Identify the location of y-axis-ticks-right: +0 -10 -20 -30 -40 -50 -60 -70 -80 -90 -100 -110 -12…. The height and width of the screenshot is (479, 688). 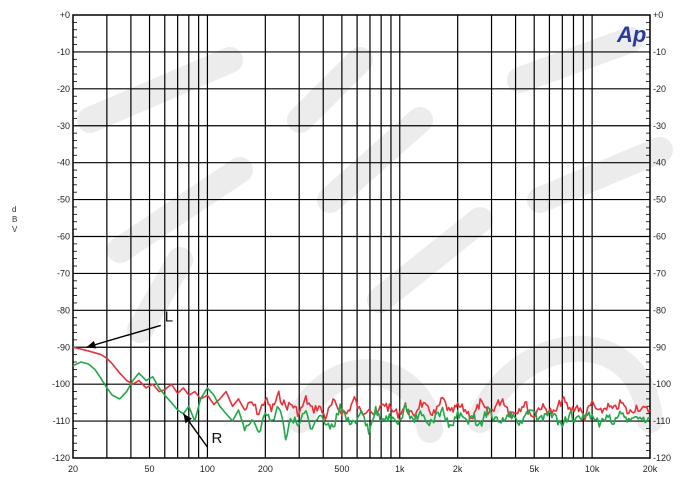
(662, 236).